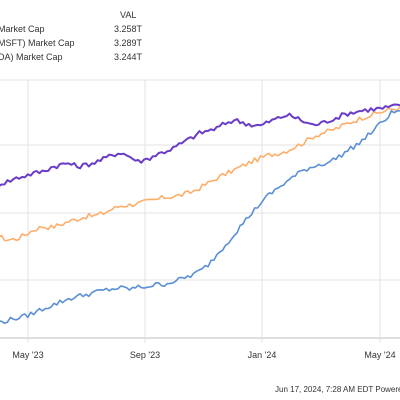 This screenshot has width=400, height=400. I want to click on legend-header: VAL, so click(128, 15).